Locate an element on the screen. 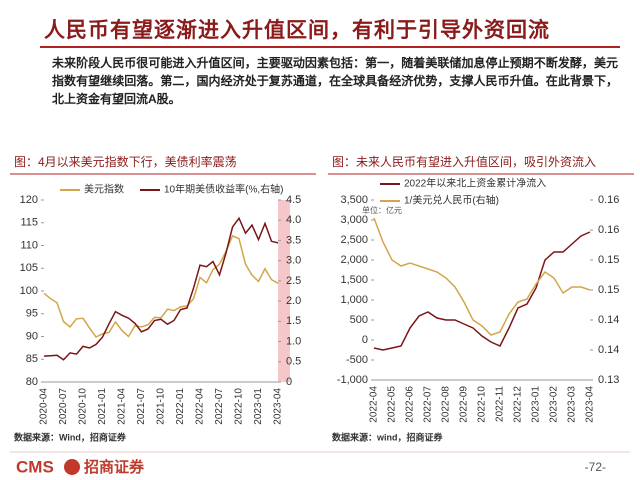 This screenshot has width=640, height=480. y-tick-label: 1,000 is located at coordinates (354, 300).